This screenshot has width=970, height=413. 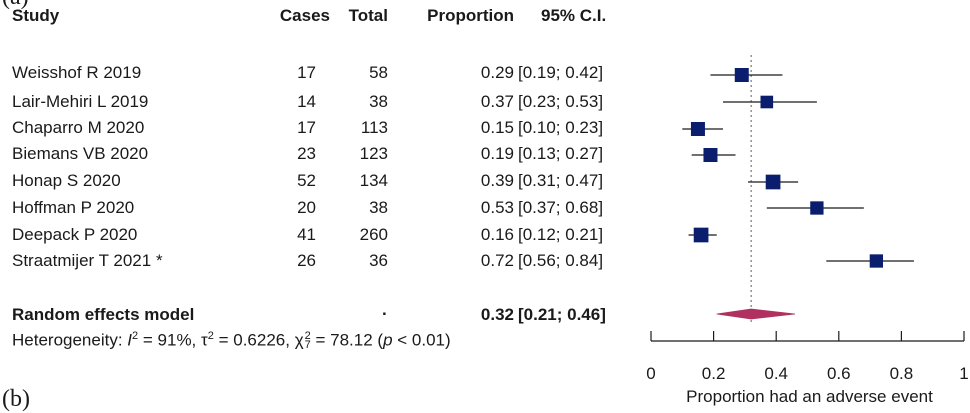 What do you see at coordinates (650, 373) in the screenshot?
I see `x-tick-label: 0` at bounding box center [650, 373].